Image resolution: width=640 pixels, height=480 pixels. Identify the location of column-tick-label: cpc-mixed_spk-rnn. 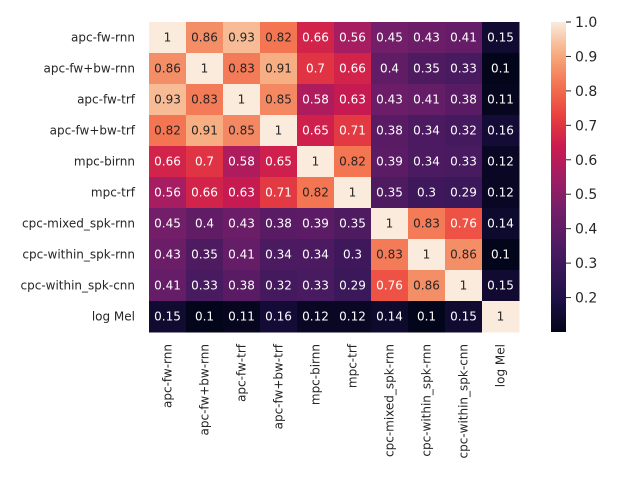
(390, 400).